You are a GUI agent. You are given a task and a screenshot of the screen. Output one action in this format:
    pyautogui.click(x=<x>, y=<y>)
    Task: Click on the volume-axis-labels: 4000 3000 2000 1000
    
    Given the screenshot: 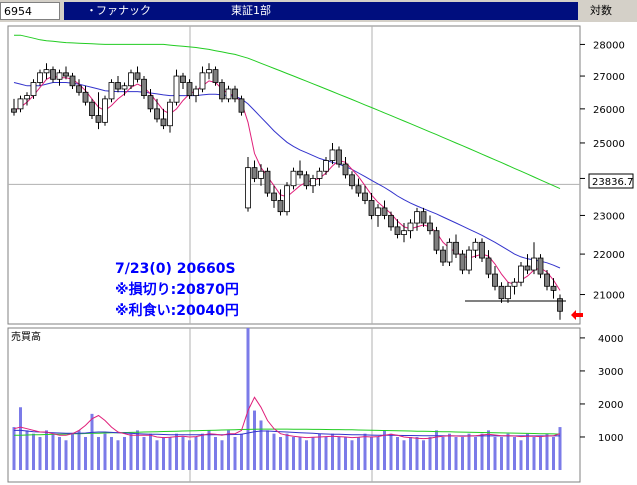 What is the action you would take?
    pyautogui.click(x=601, y=389)
    